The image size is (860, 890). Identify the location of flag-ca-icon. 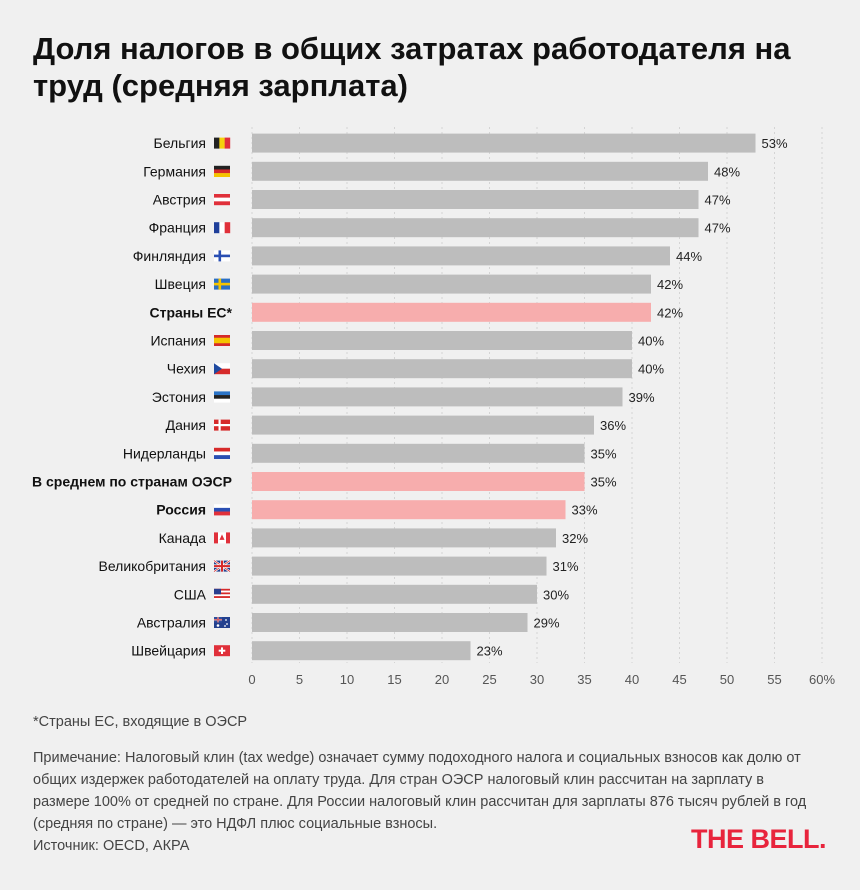
(222, 538).